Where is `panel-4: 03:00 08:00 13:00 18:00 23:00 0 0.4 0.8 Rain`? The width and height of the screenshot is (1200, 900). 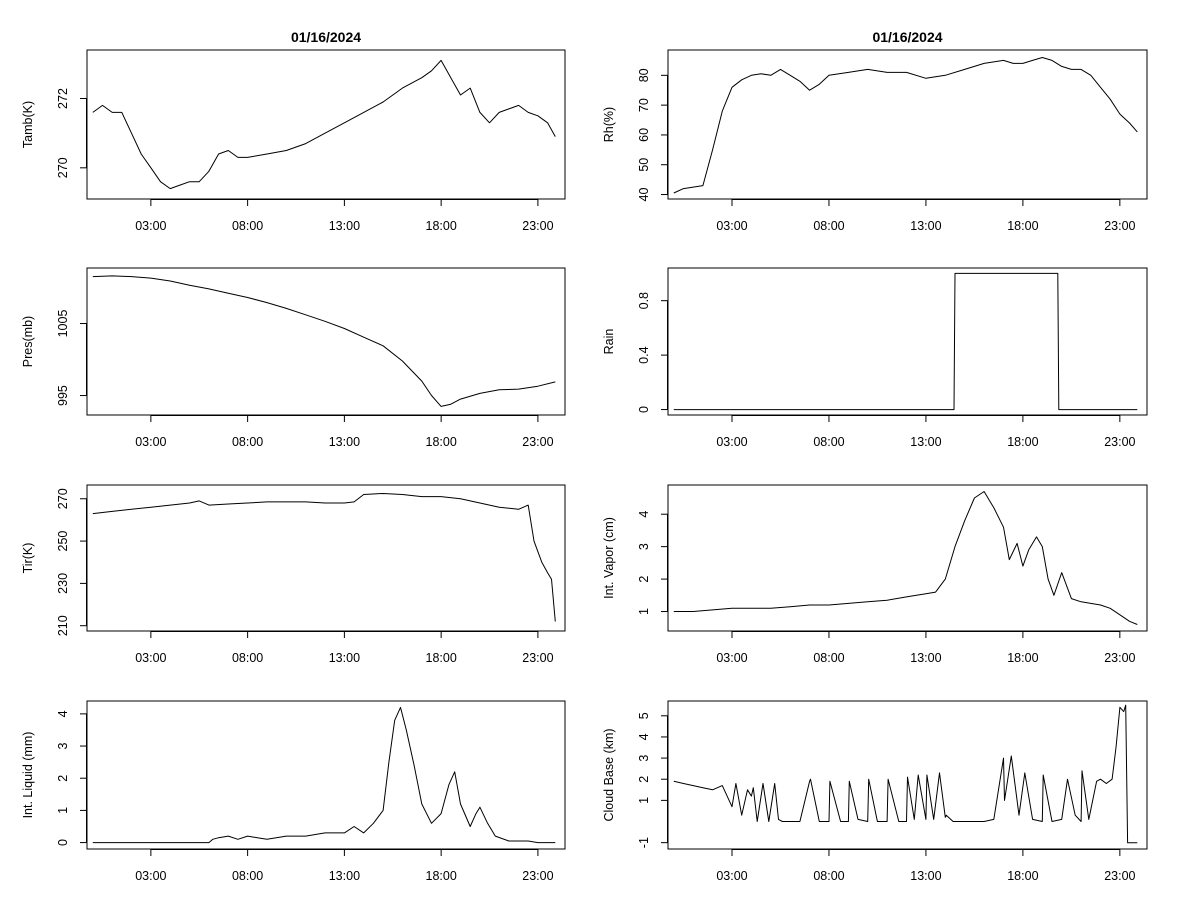
panel-4: 03:00 08:00 13:00 18:00 23:00 0 0.4 0.8 Rain is located at coordinates (875, 358).